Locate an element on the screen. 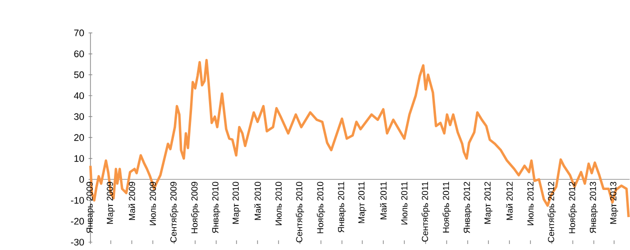 The image size is (630, 250). x-tick-label: Ноябрь 2009 is located at coordinates (195, 208).